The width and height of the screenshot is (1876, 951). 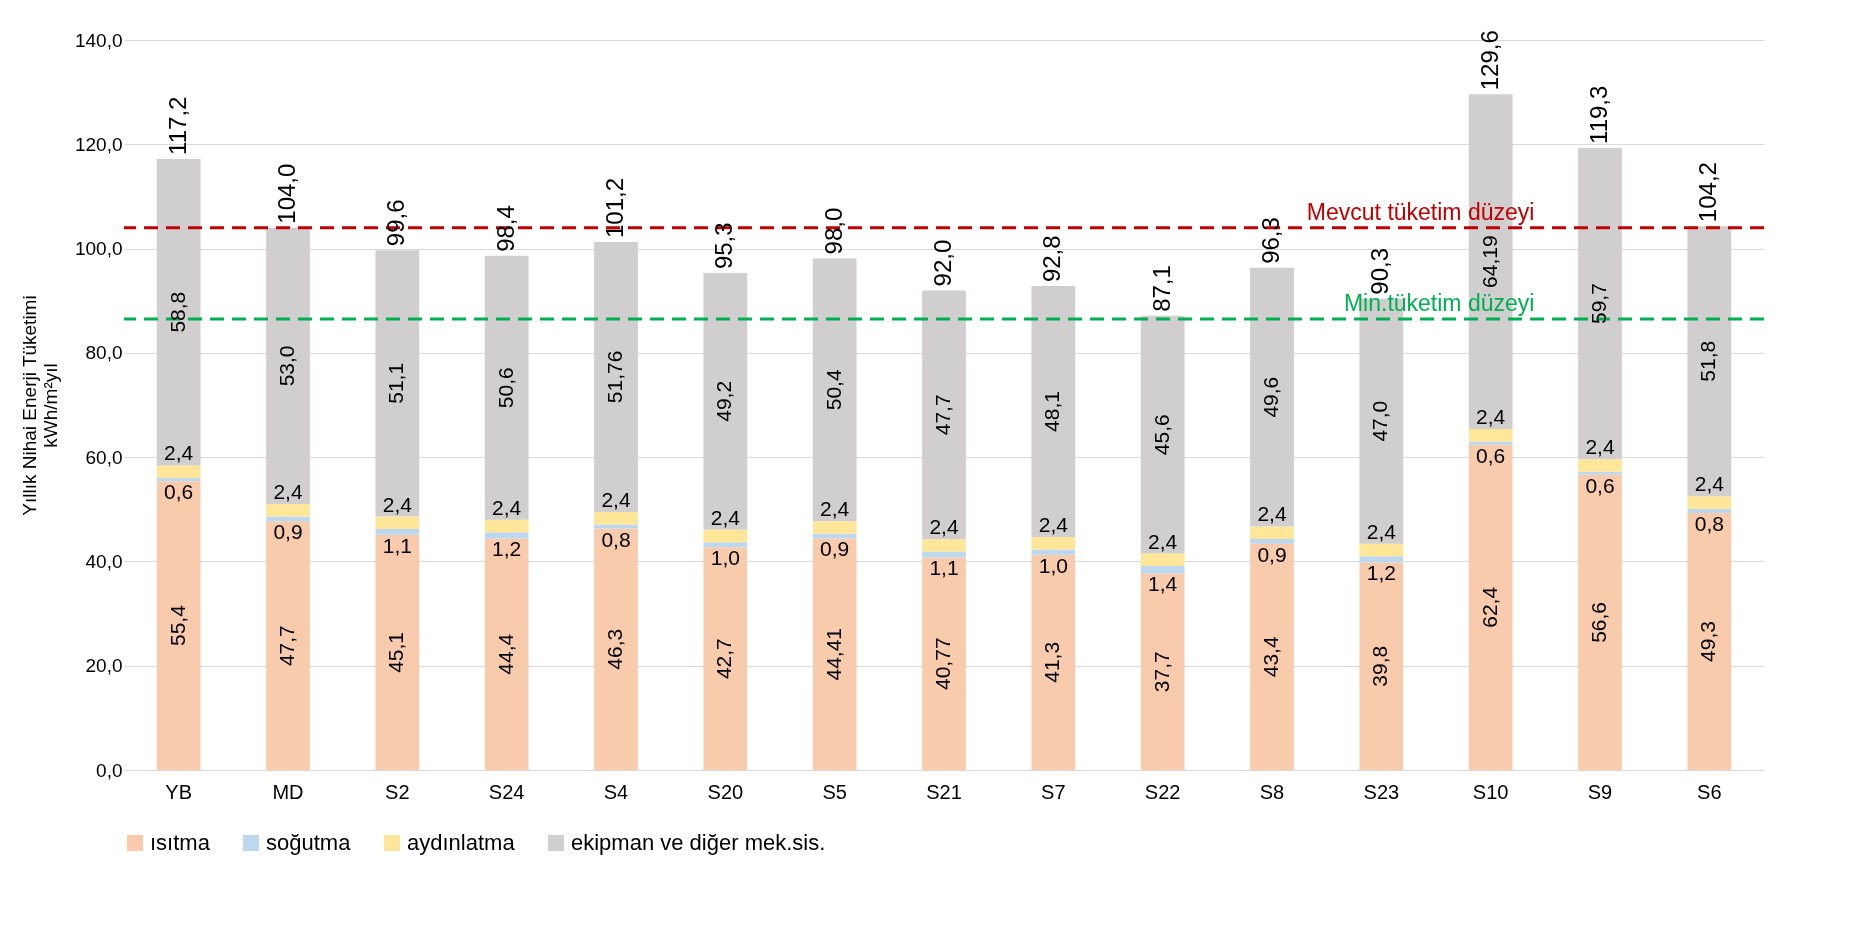 I want to click on total-label: 104,0, so click(x=286, y=193).